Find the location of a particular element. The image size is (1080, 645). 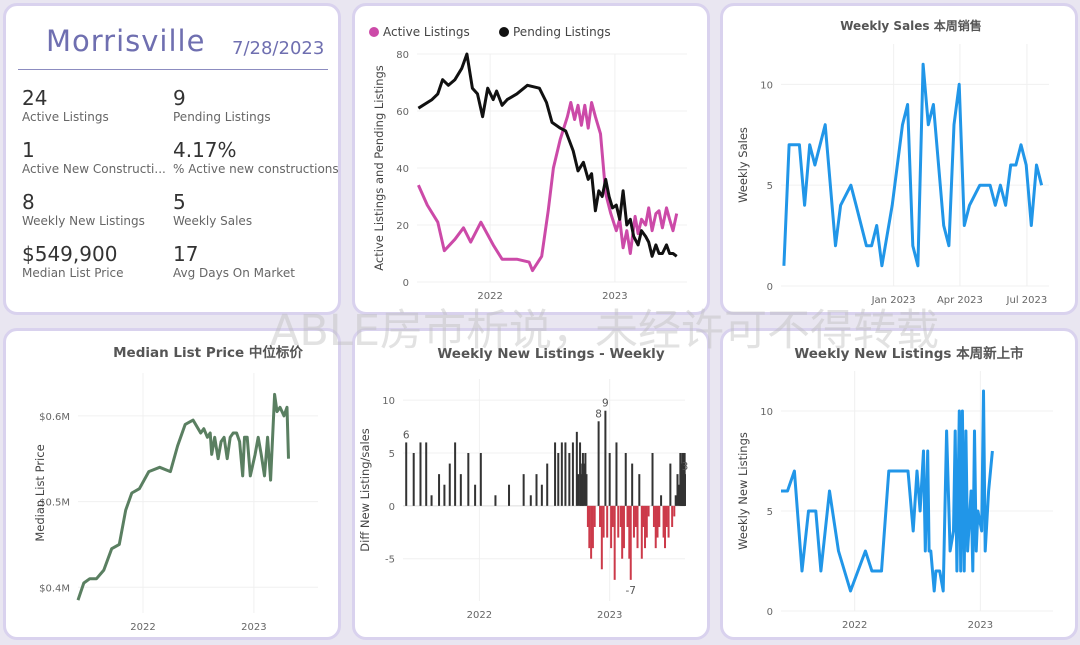

y-tick-label: 60 is located at coordinates (402, 112).